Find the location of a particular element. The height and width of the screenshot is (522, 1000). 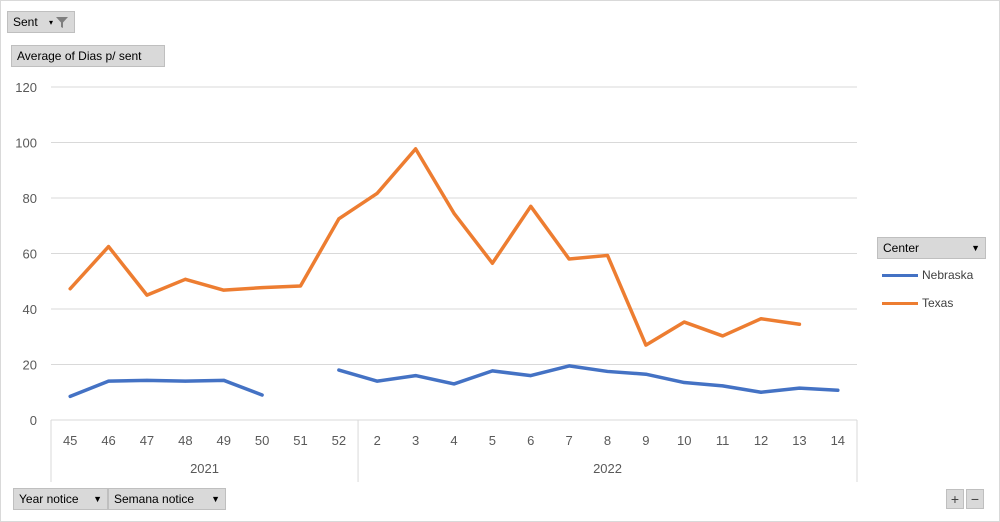

group-label: 2022 is located at coordinates (607, 468).